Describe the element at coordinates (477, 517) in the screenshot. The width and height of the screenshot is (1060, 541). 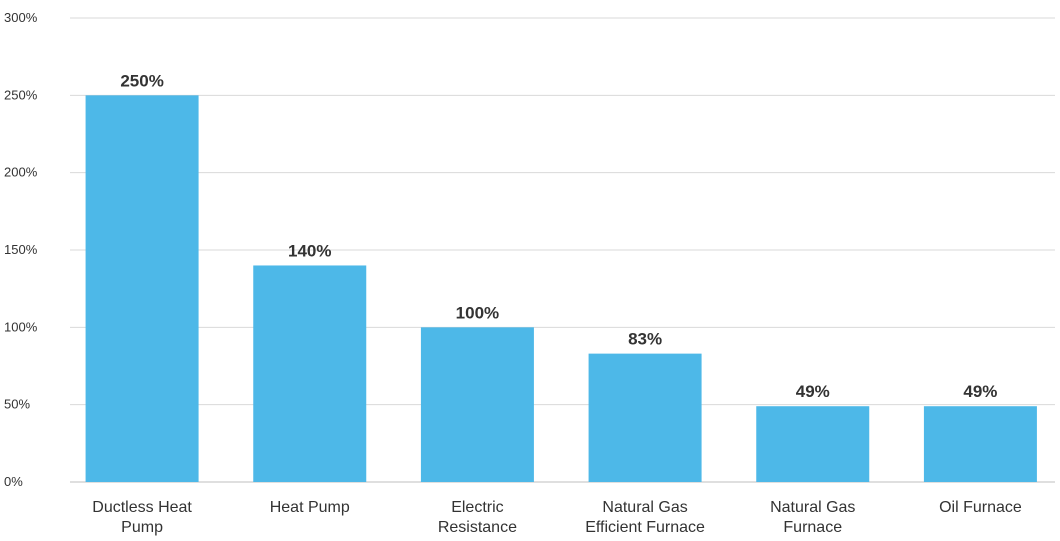
I see `x-category-label: Electric Resistance` at that location.